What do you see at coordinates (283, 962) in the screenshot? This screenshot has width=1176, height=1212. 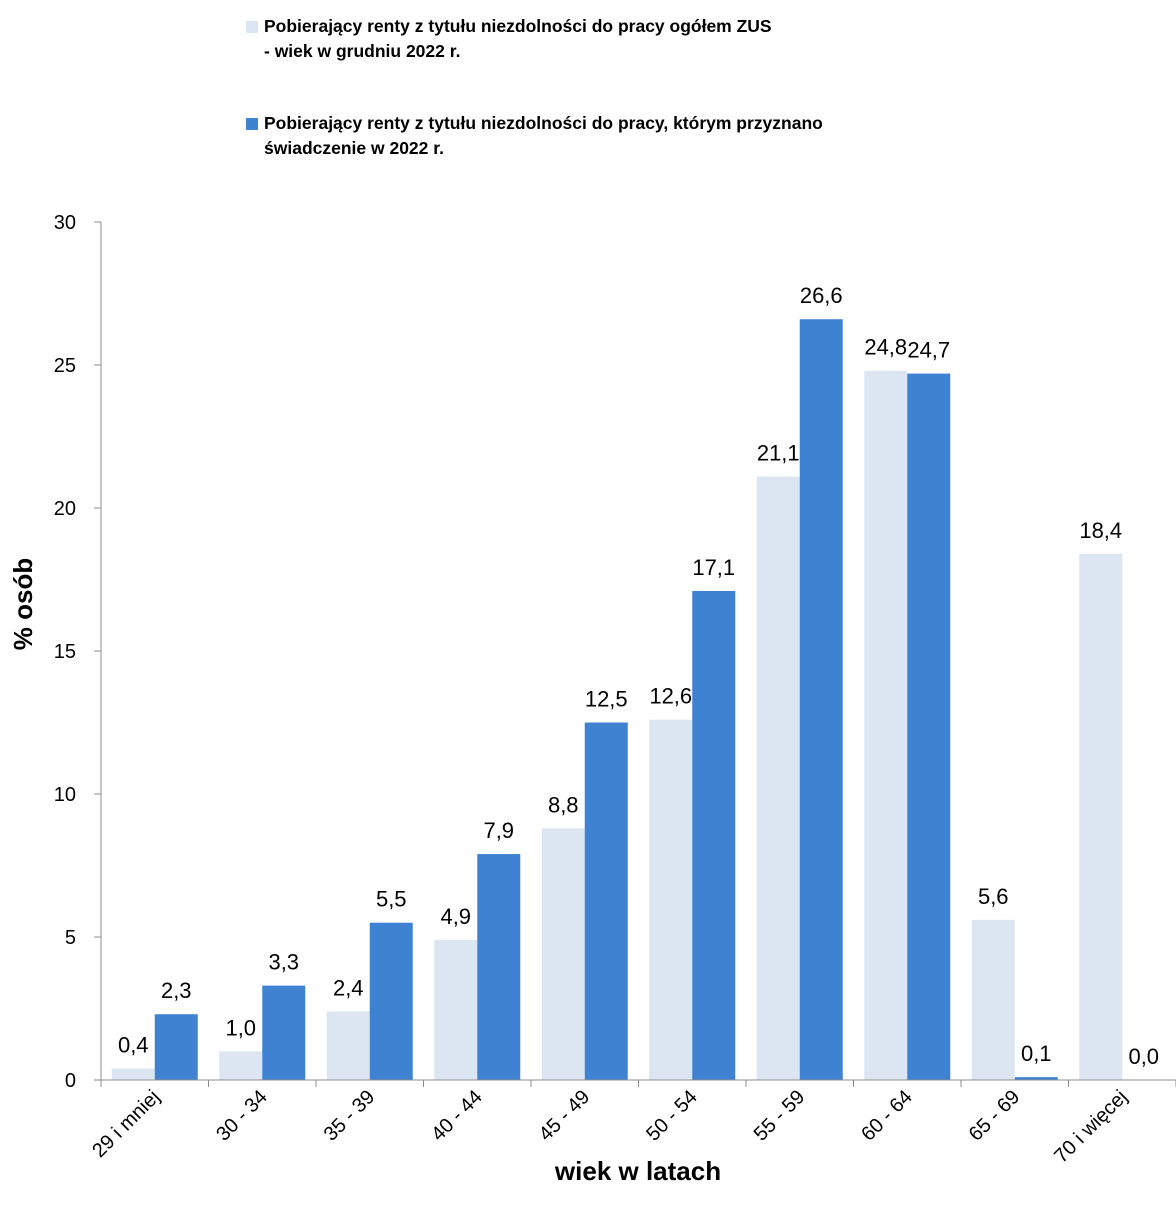 I see `data-label-new-2022: 3,3` at bounding box center [283, 962].